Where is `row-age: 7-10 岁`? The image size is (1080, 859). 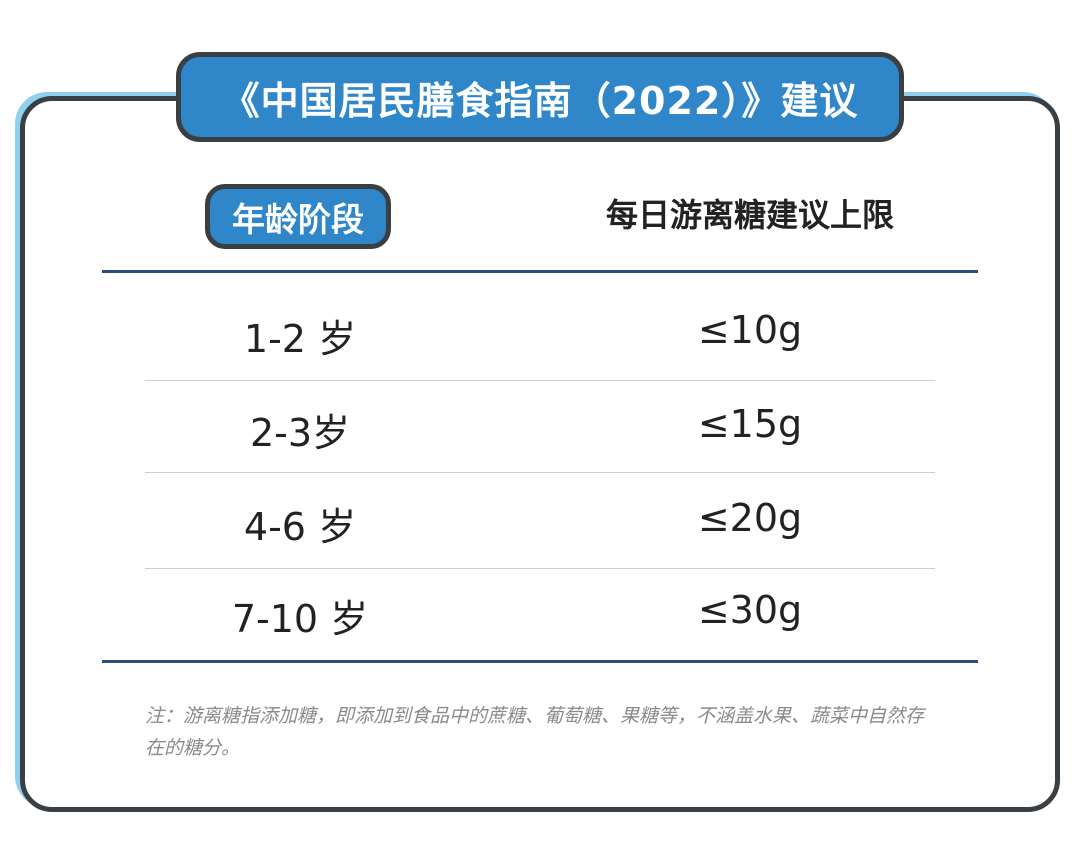 row-age: 7-10 岁 is located at coordinates (300, 619).